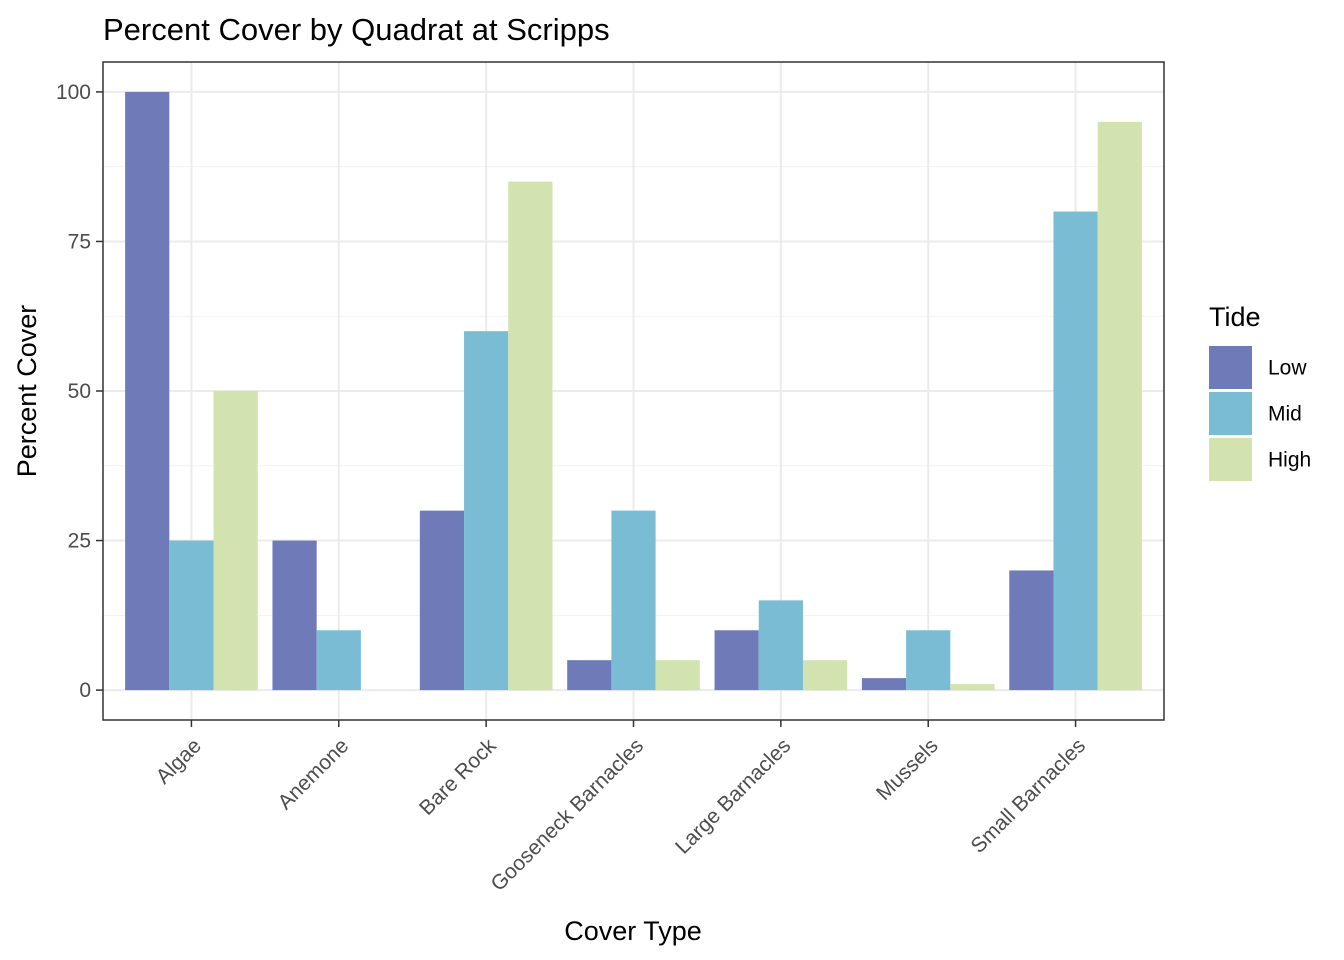 The image size is (1344, 960). I want to click on bar-mid-small-barnacles, so click(1075, 451).